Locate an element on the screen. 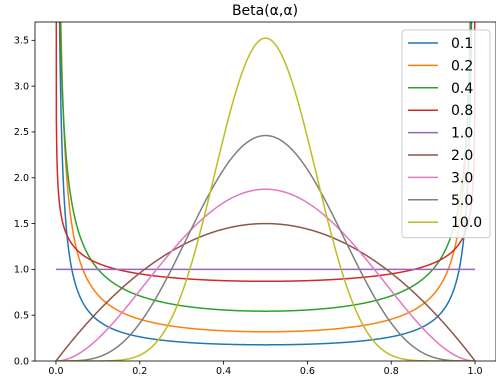  legend-box is located at coordinates (446, 134).